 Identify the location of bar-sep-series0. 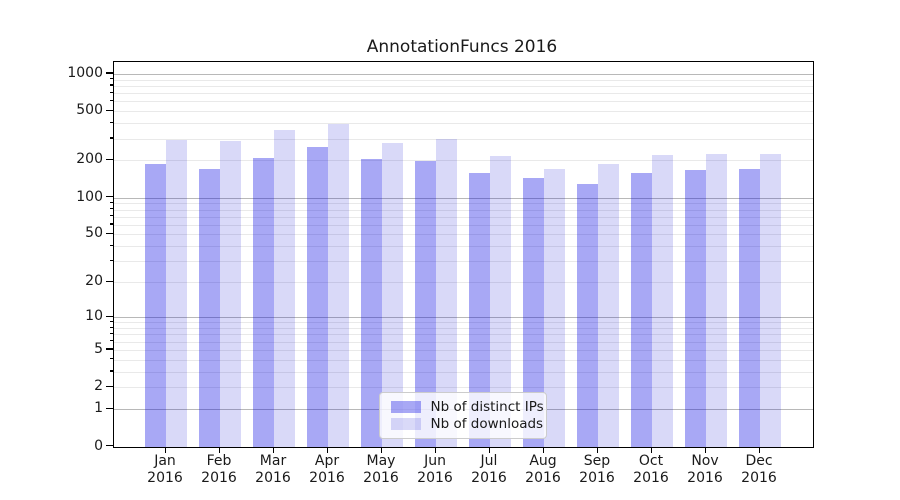
(587, 315).